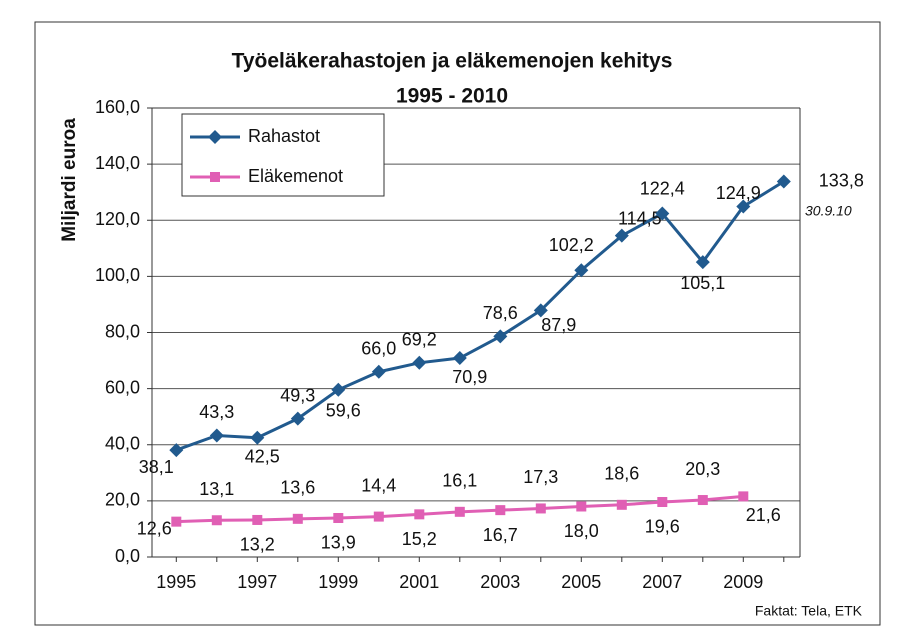 The height and width of the screenshot is (633, 900). What do you see at coordinates (809, 611) in the screenshot?
I see `source: Faktat: Tela, ETK` at bounding box center [809, 611].